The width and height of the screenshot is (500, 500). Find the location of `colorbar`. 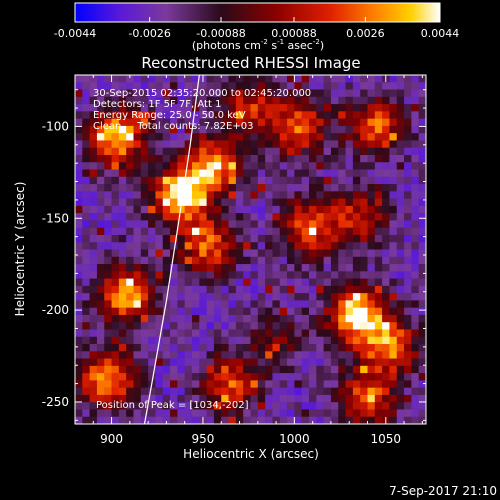

colorbar is located at coordinates (257, 12).